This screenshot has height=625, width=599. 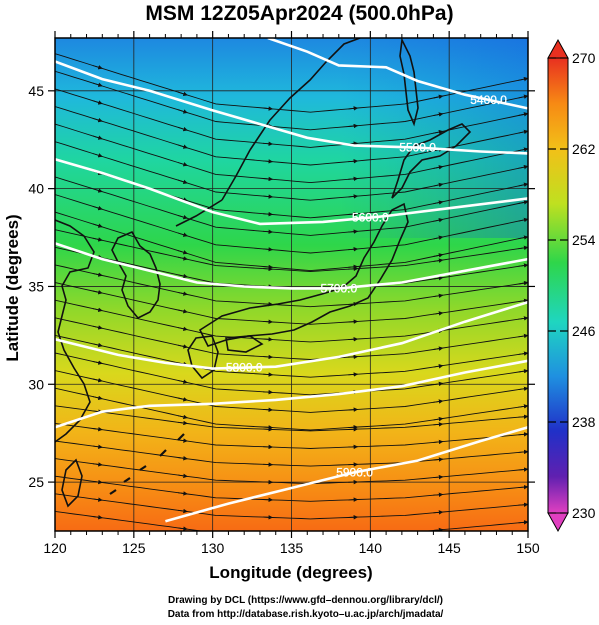 What do you see at coordinates (36, 189) in the screenshot?
I see `y-tick-label: 40` at bounding box center [36, 189].